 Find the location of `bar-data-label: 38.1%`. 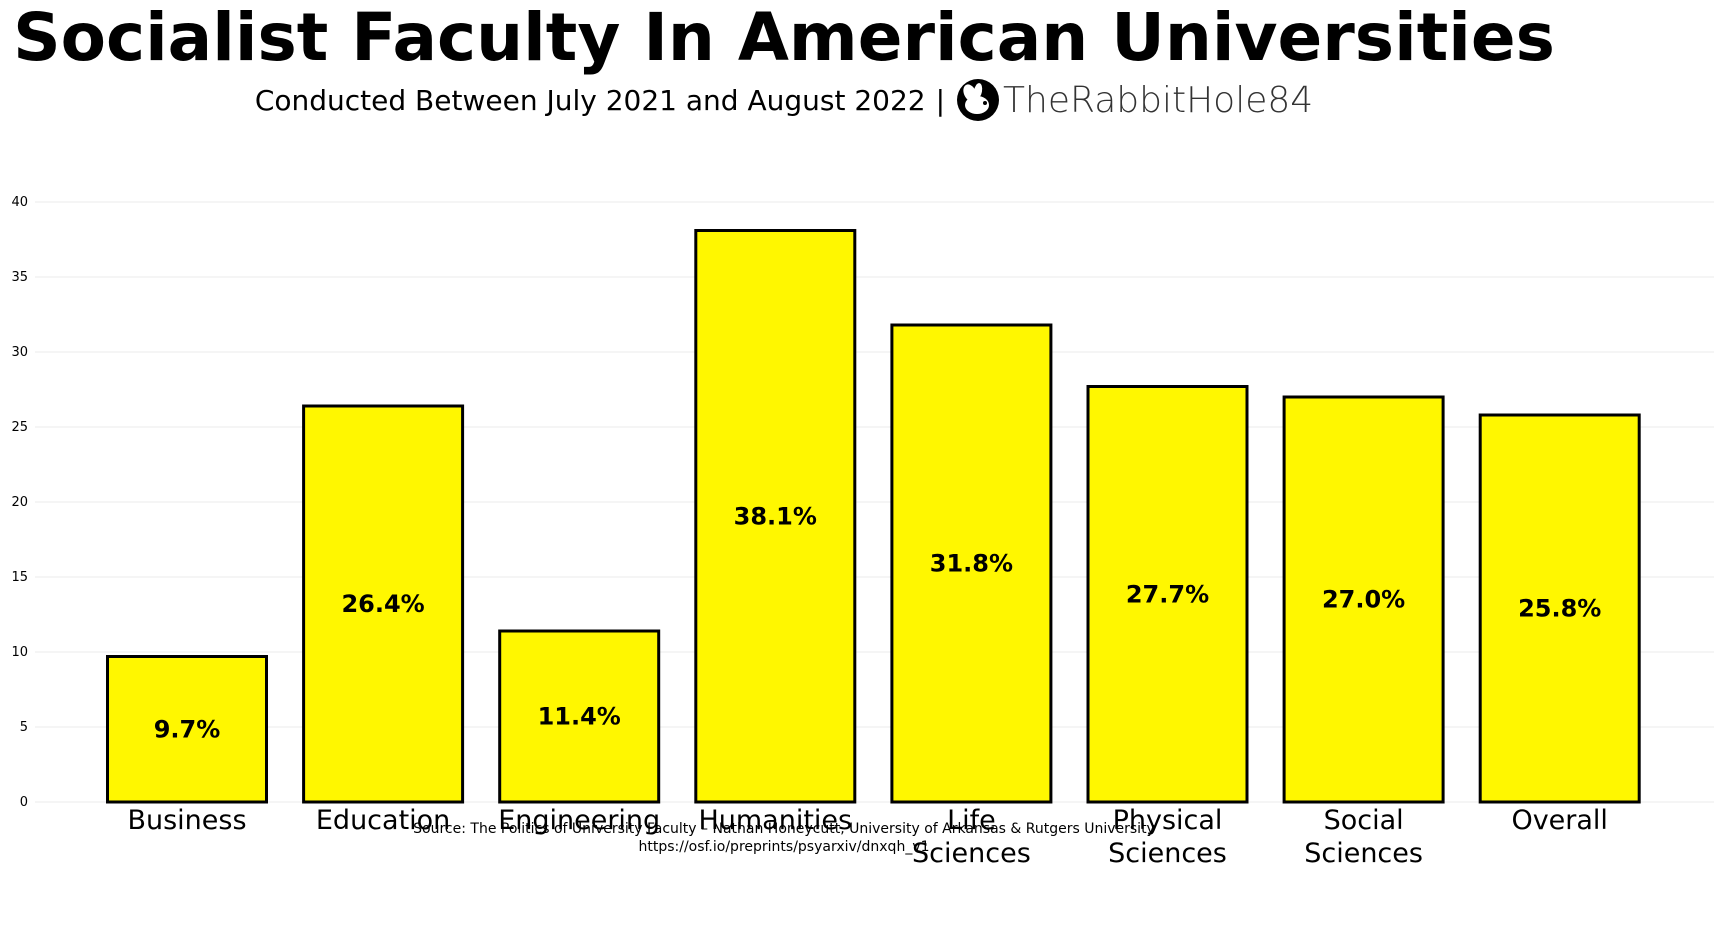

bar-data-label: 38.1% is located at coordinates (775, 516).